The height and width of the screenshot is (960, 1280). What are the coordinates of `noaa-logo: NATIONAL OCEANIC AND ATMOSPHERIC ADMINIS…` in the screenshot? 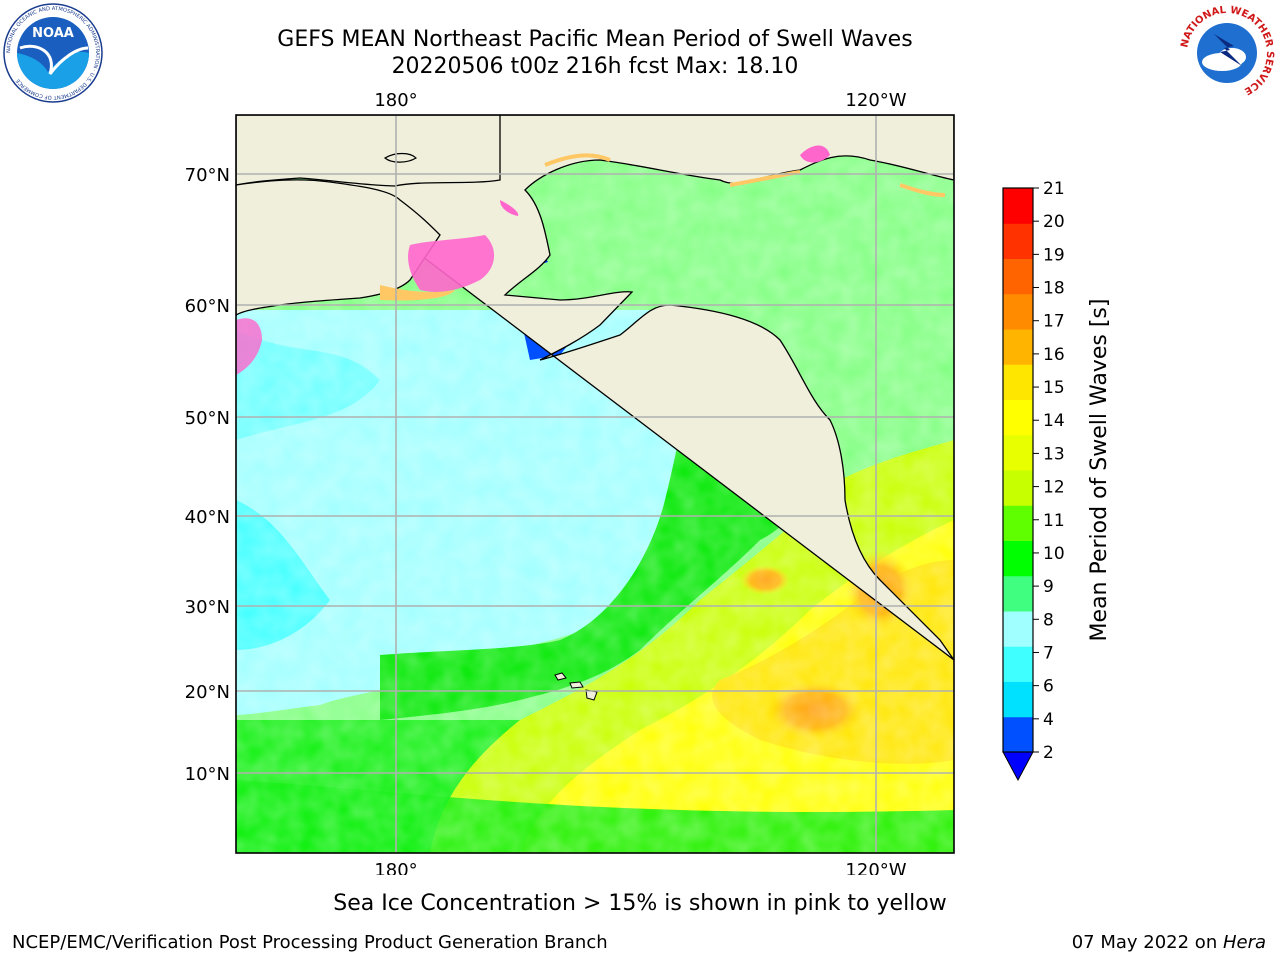 It's located at (53, 53).